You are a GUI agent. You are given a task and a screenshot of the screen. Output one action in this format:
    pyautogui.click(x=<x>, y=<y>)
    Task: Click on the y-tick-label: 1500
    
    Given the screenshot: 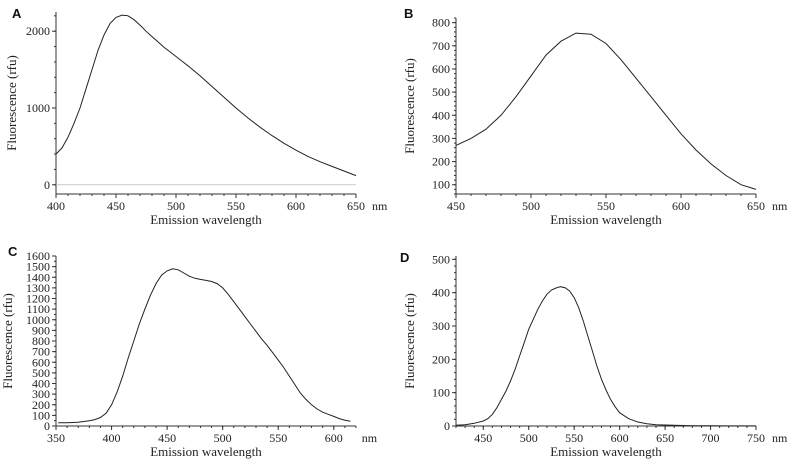 What is the action you would take?
    pyautogui.click(x=38, y=267)
    